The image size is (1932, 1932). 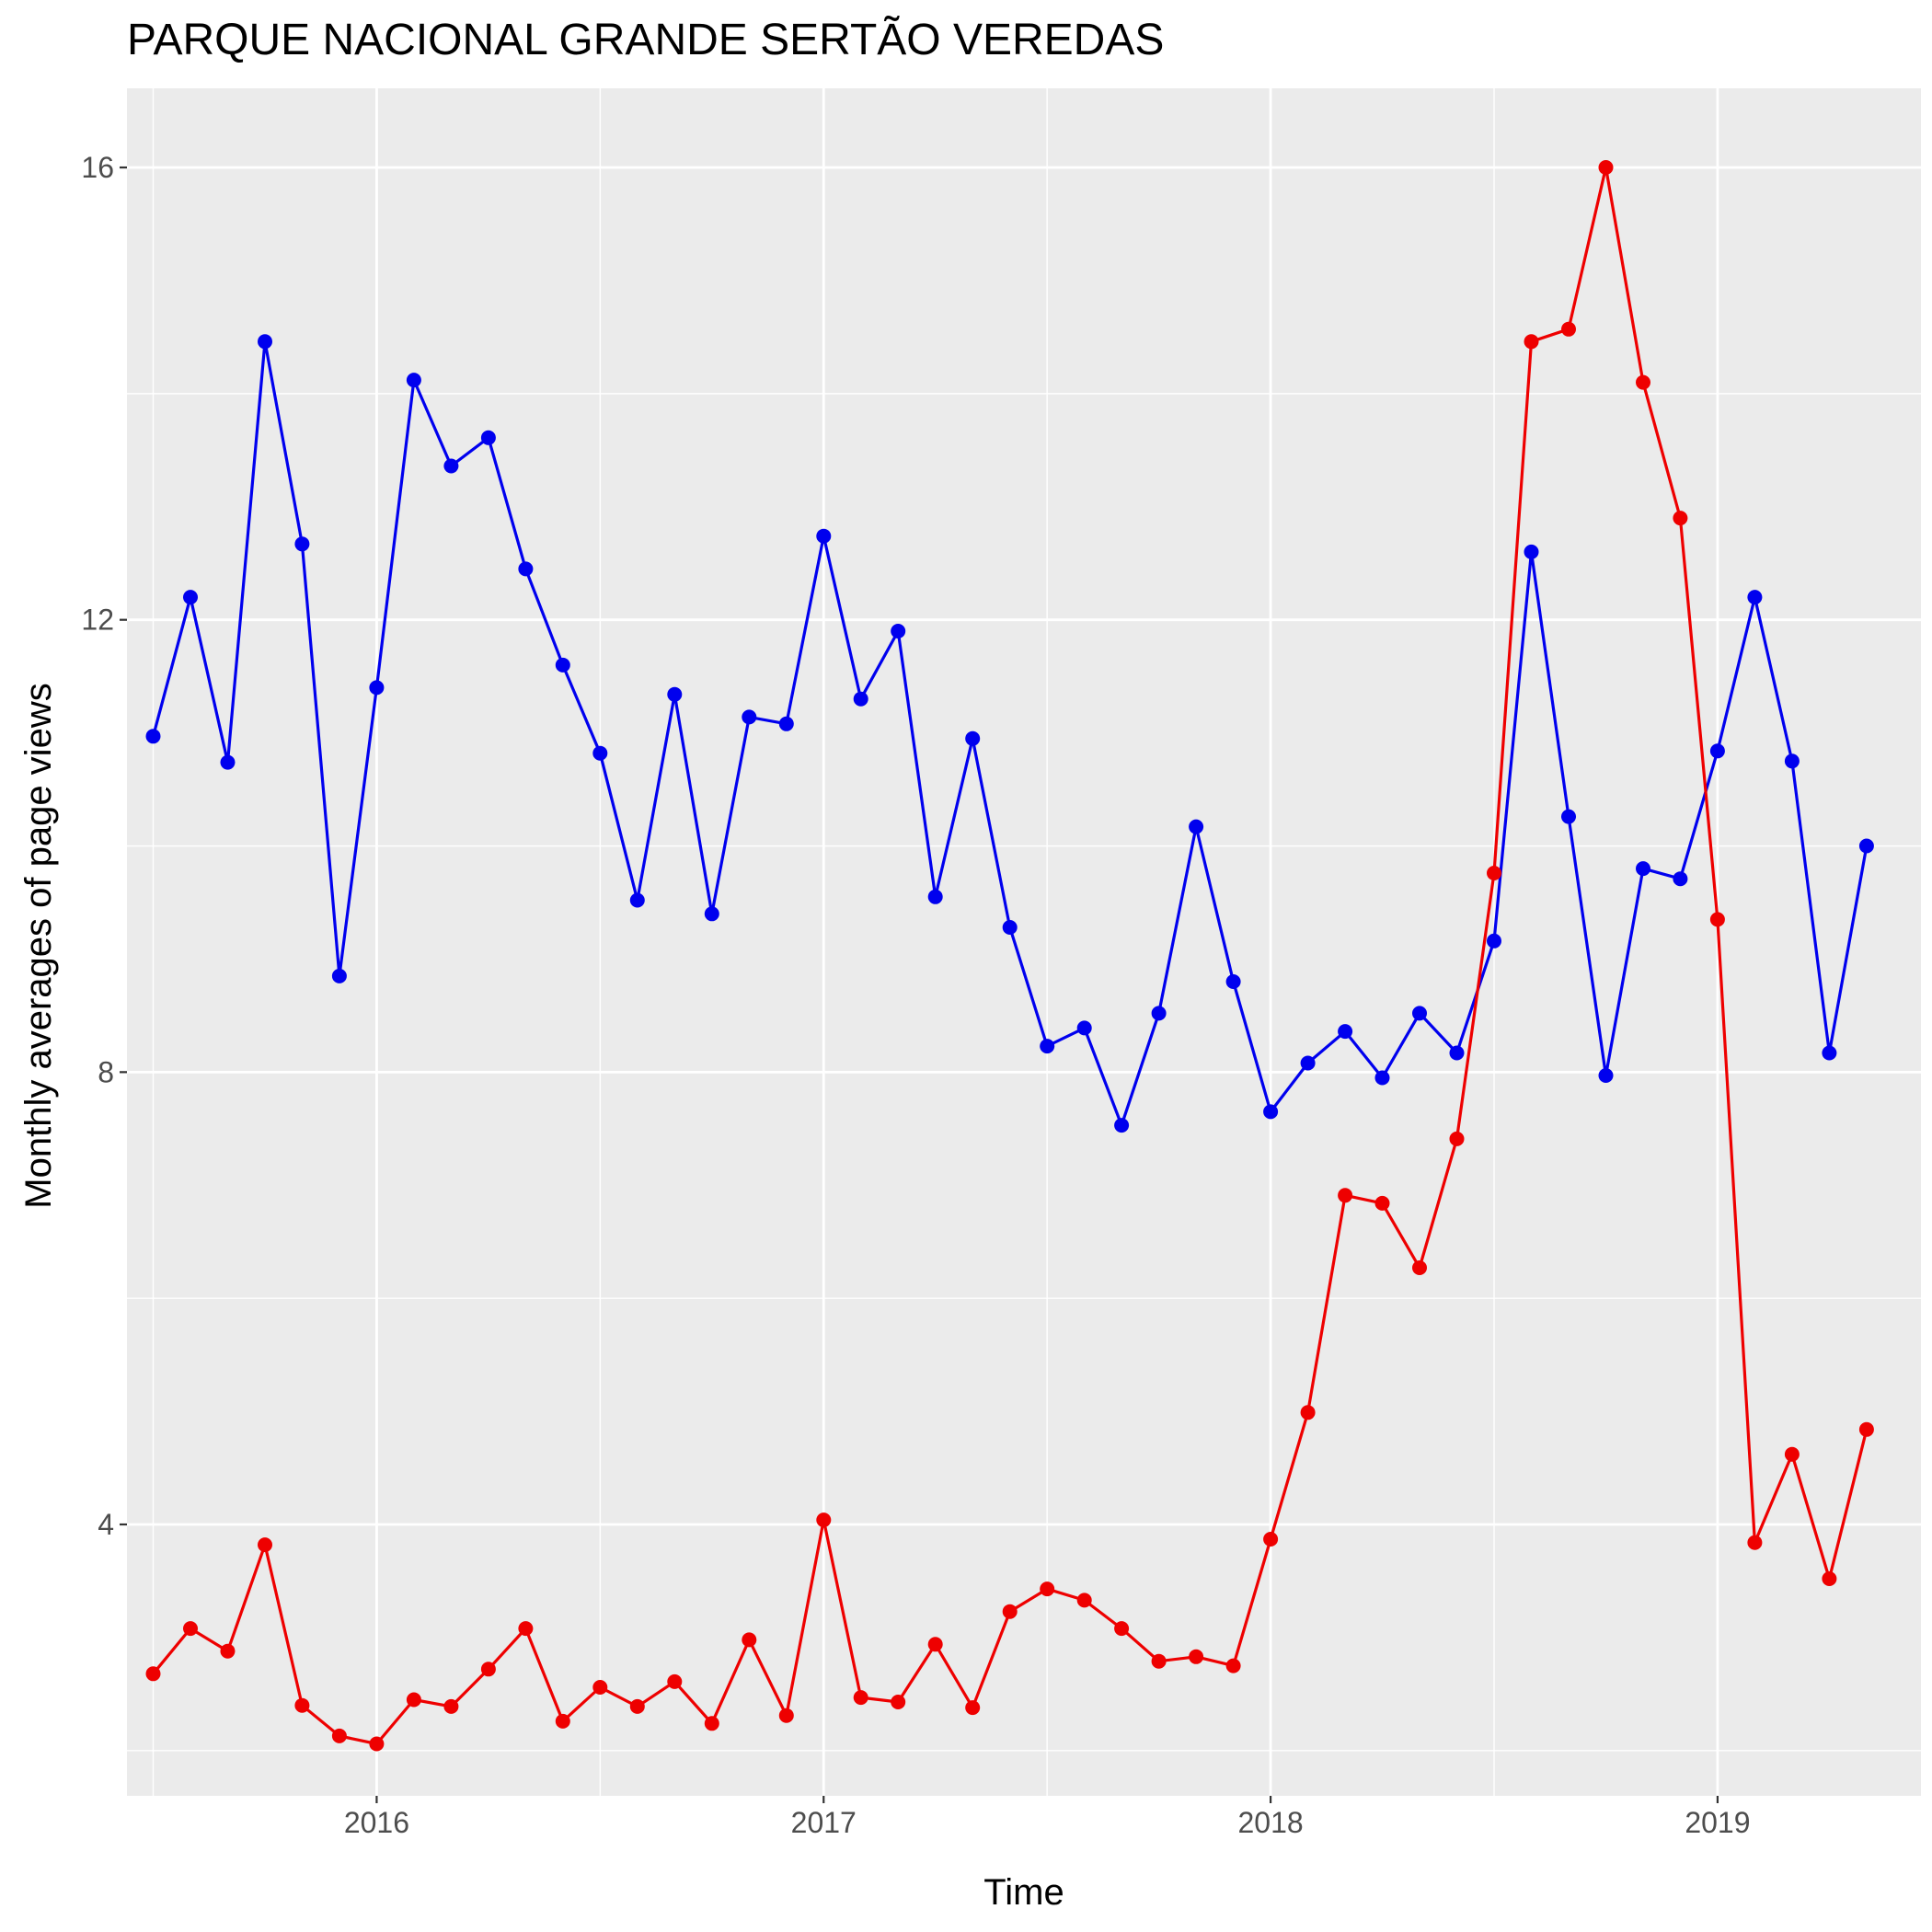 I want to click on y-axis: 4 8 12 16, so click(x=104, y=846).